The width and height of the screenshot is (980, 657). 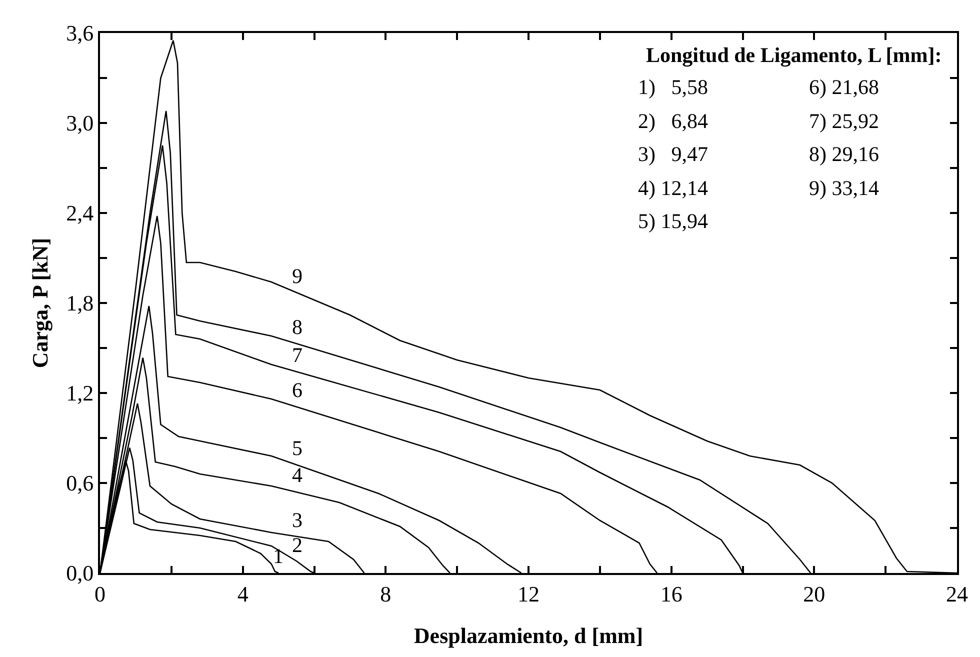 What do you see at coordinates (673, 221) in the screenshot?
I see `annotation: 5) 15,94` at bounding box center [673, 221].